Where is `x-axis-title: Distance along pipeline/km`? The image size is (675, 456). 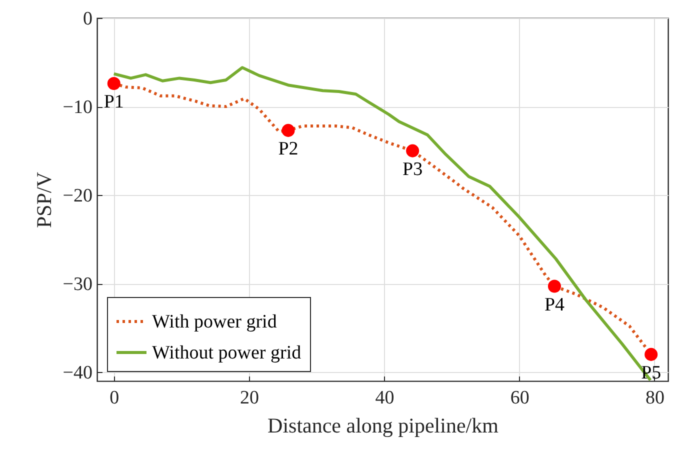 x-axis-title: Distance along pipeline/km is located at coordinates (383, 426).